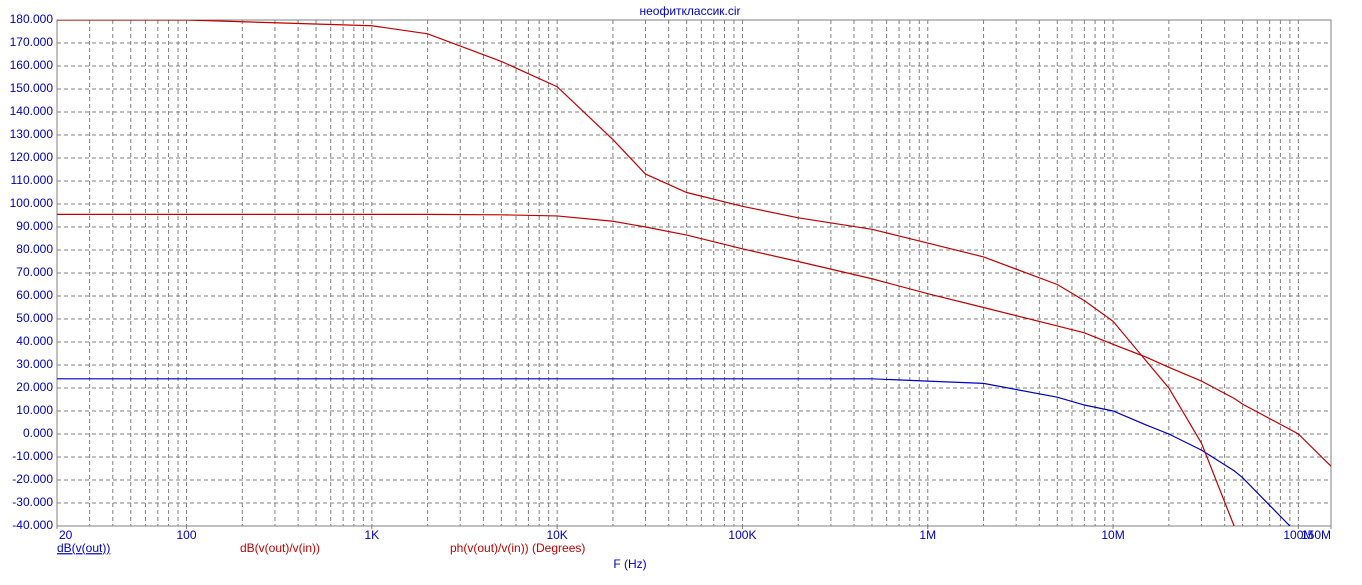 This screenshot has width=1362, height=585. I want to click on y-tick-label: 50.000, so click(34, 318).